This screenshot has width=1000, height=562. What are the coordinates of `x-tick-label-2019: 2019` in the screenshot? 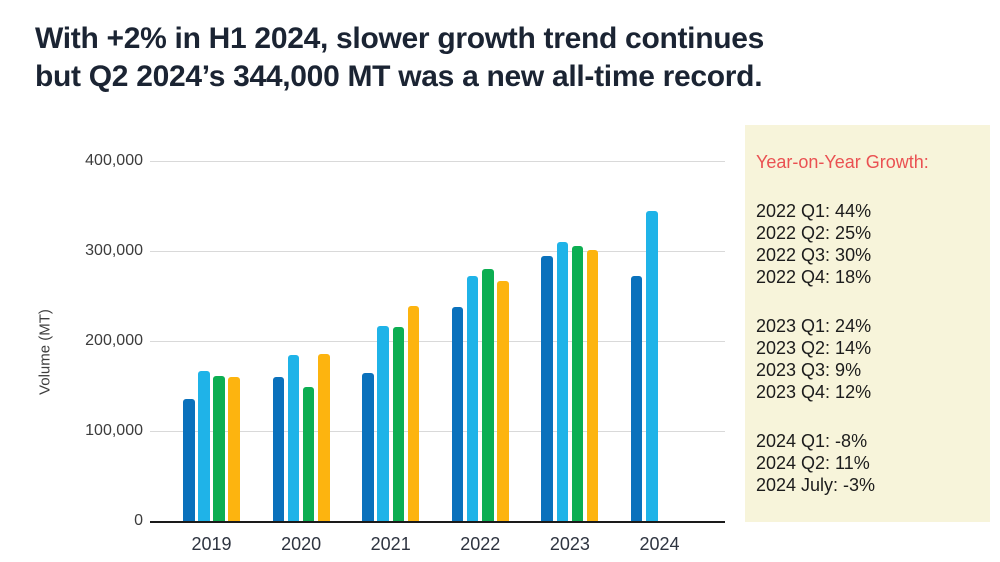 It's located at (211, 544).